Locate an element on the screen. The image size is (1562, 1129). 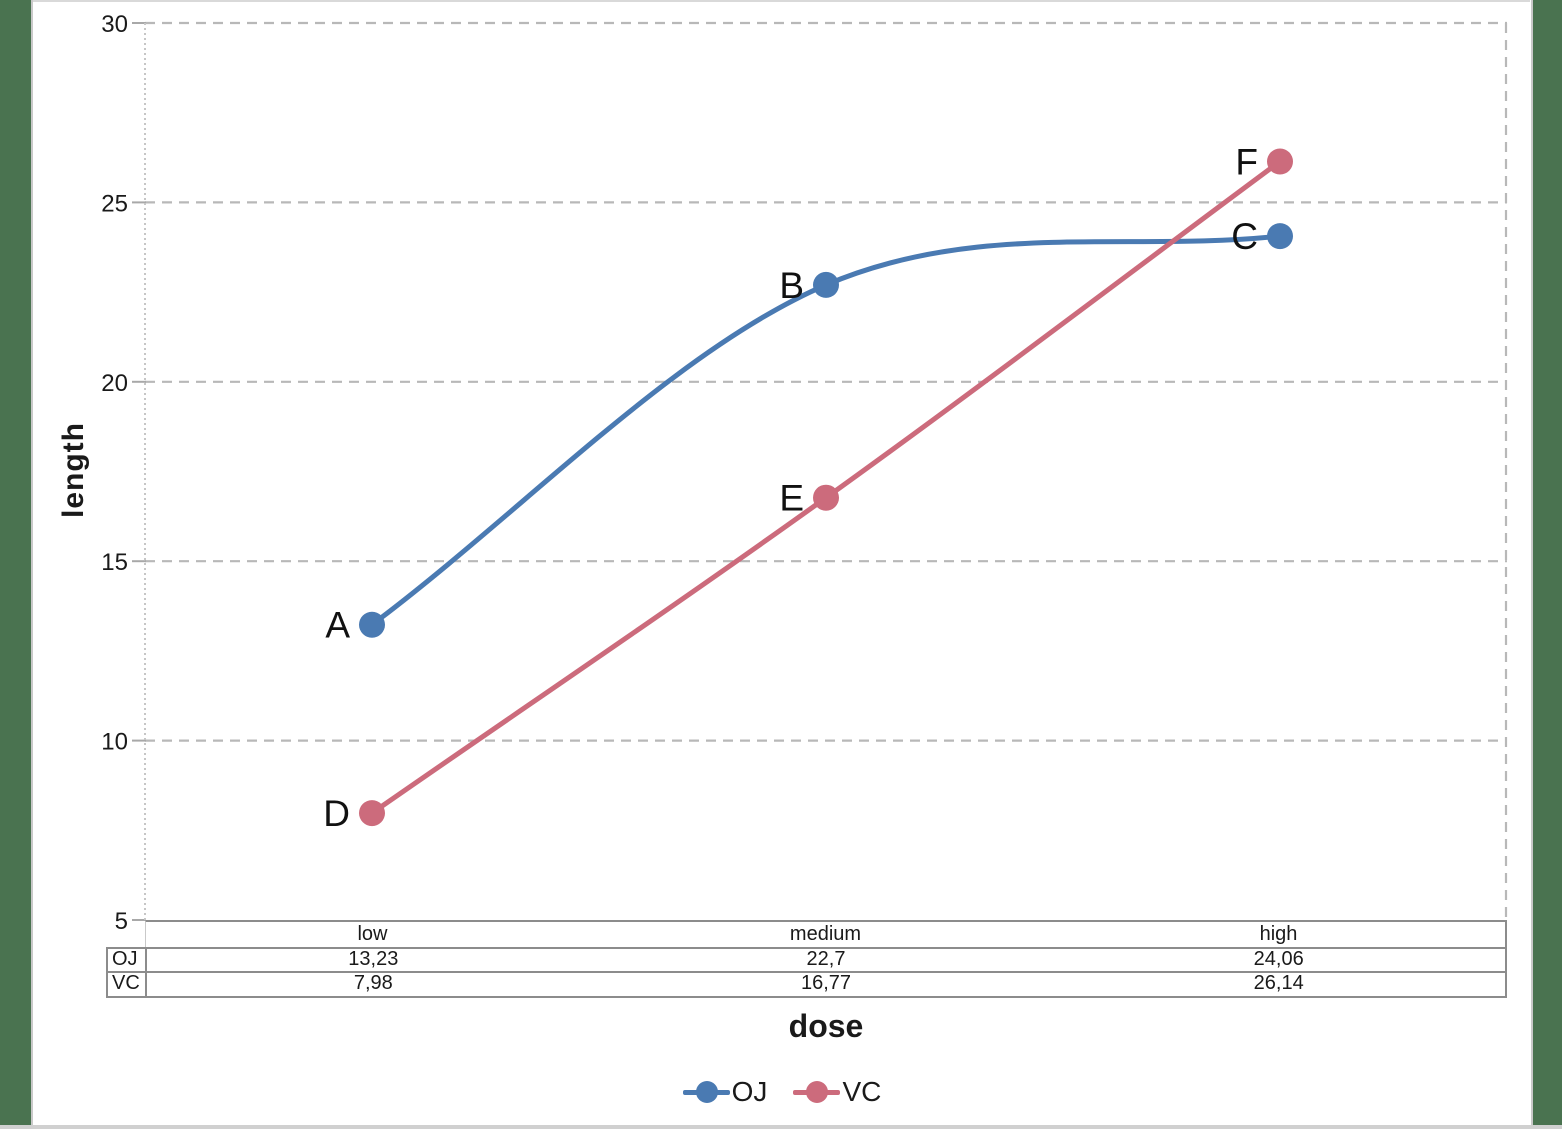
oj-medium-value: 22,7 is located at coordinates (826, 959).